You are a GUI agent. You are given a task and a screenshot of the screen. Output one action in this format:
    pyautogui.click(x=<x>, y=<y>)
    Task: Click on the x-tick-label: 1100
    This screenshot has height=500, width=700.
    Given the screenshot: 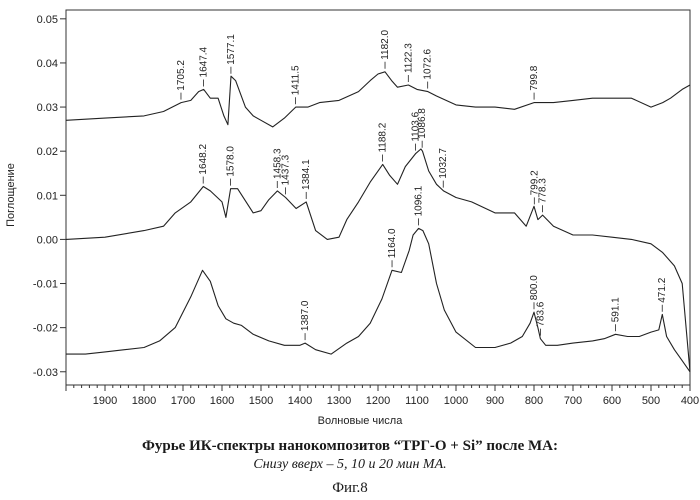 What is the action you would take?
    pyautogui.click(x=417, y=401)
    